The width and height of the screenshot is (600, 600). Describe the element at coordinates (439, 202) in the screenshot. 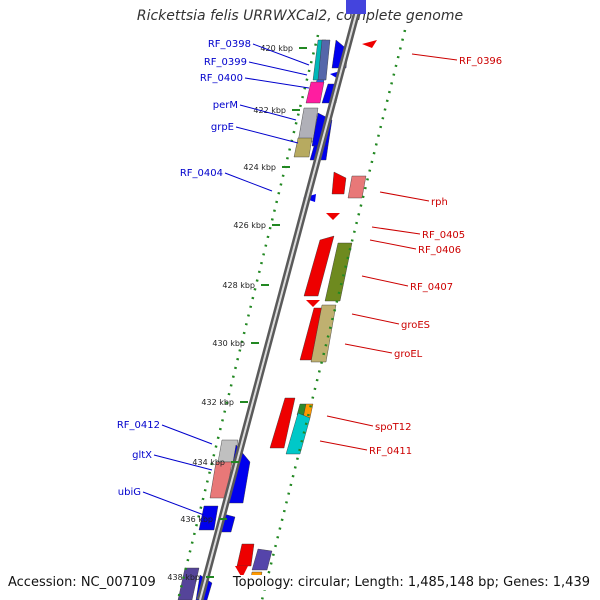

I see `gene-label-right: rph` at that location.